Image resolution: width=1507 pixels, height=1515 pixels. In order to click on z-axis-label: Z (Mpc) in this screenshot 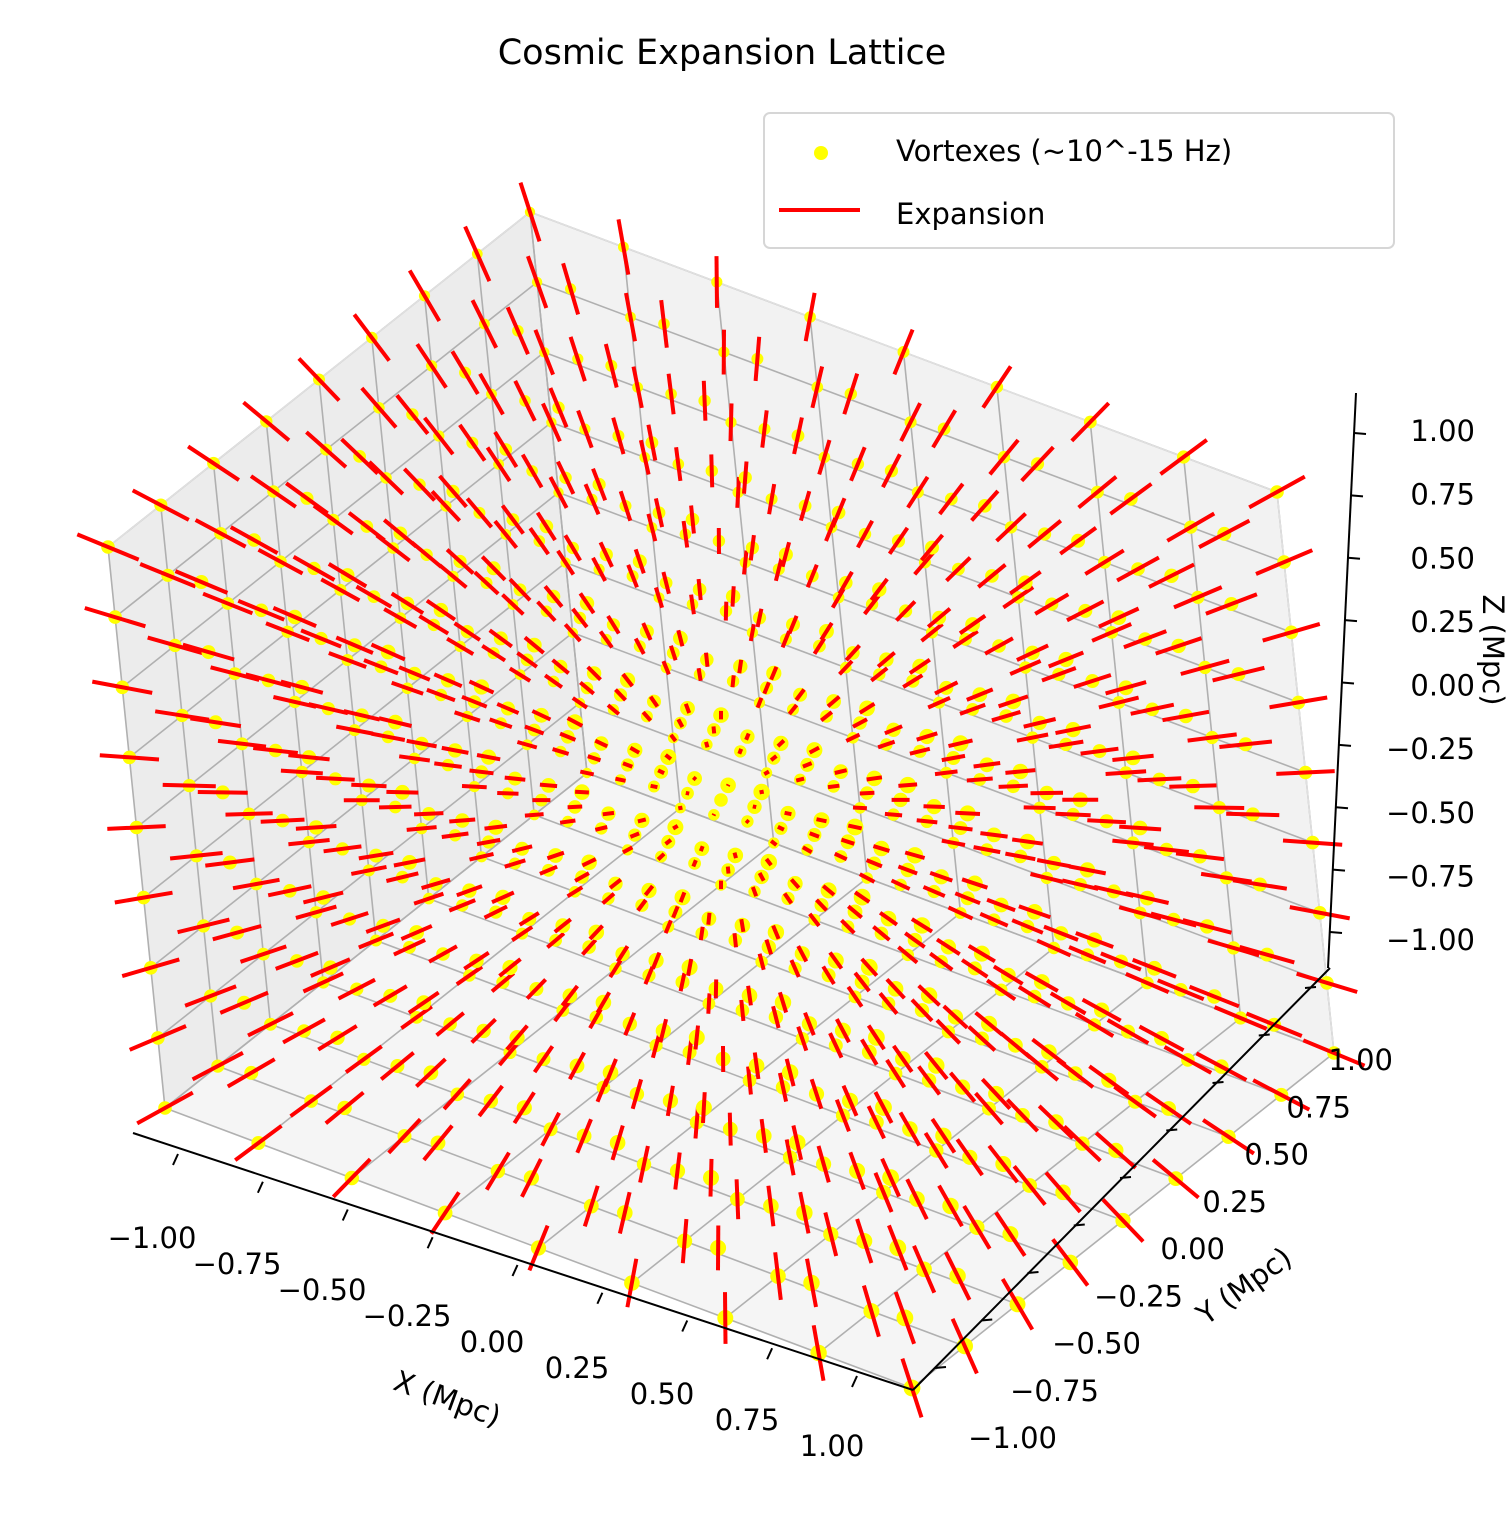, I will do `click(1491, 649)`.